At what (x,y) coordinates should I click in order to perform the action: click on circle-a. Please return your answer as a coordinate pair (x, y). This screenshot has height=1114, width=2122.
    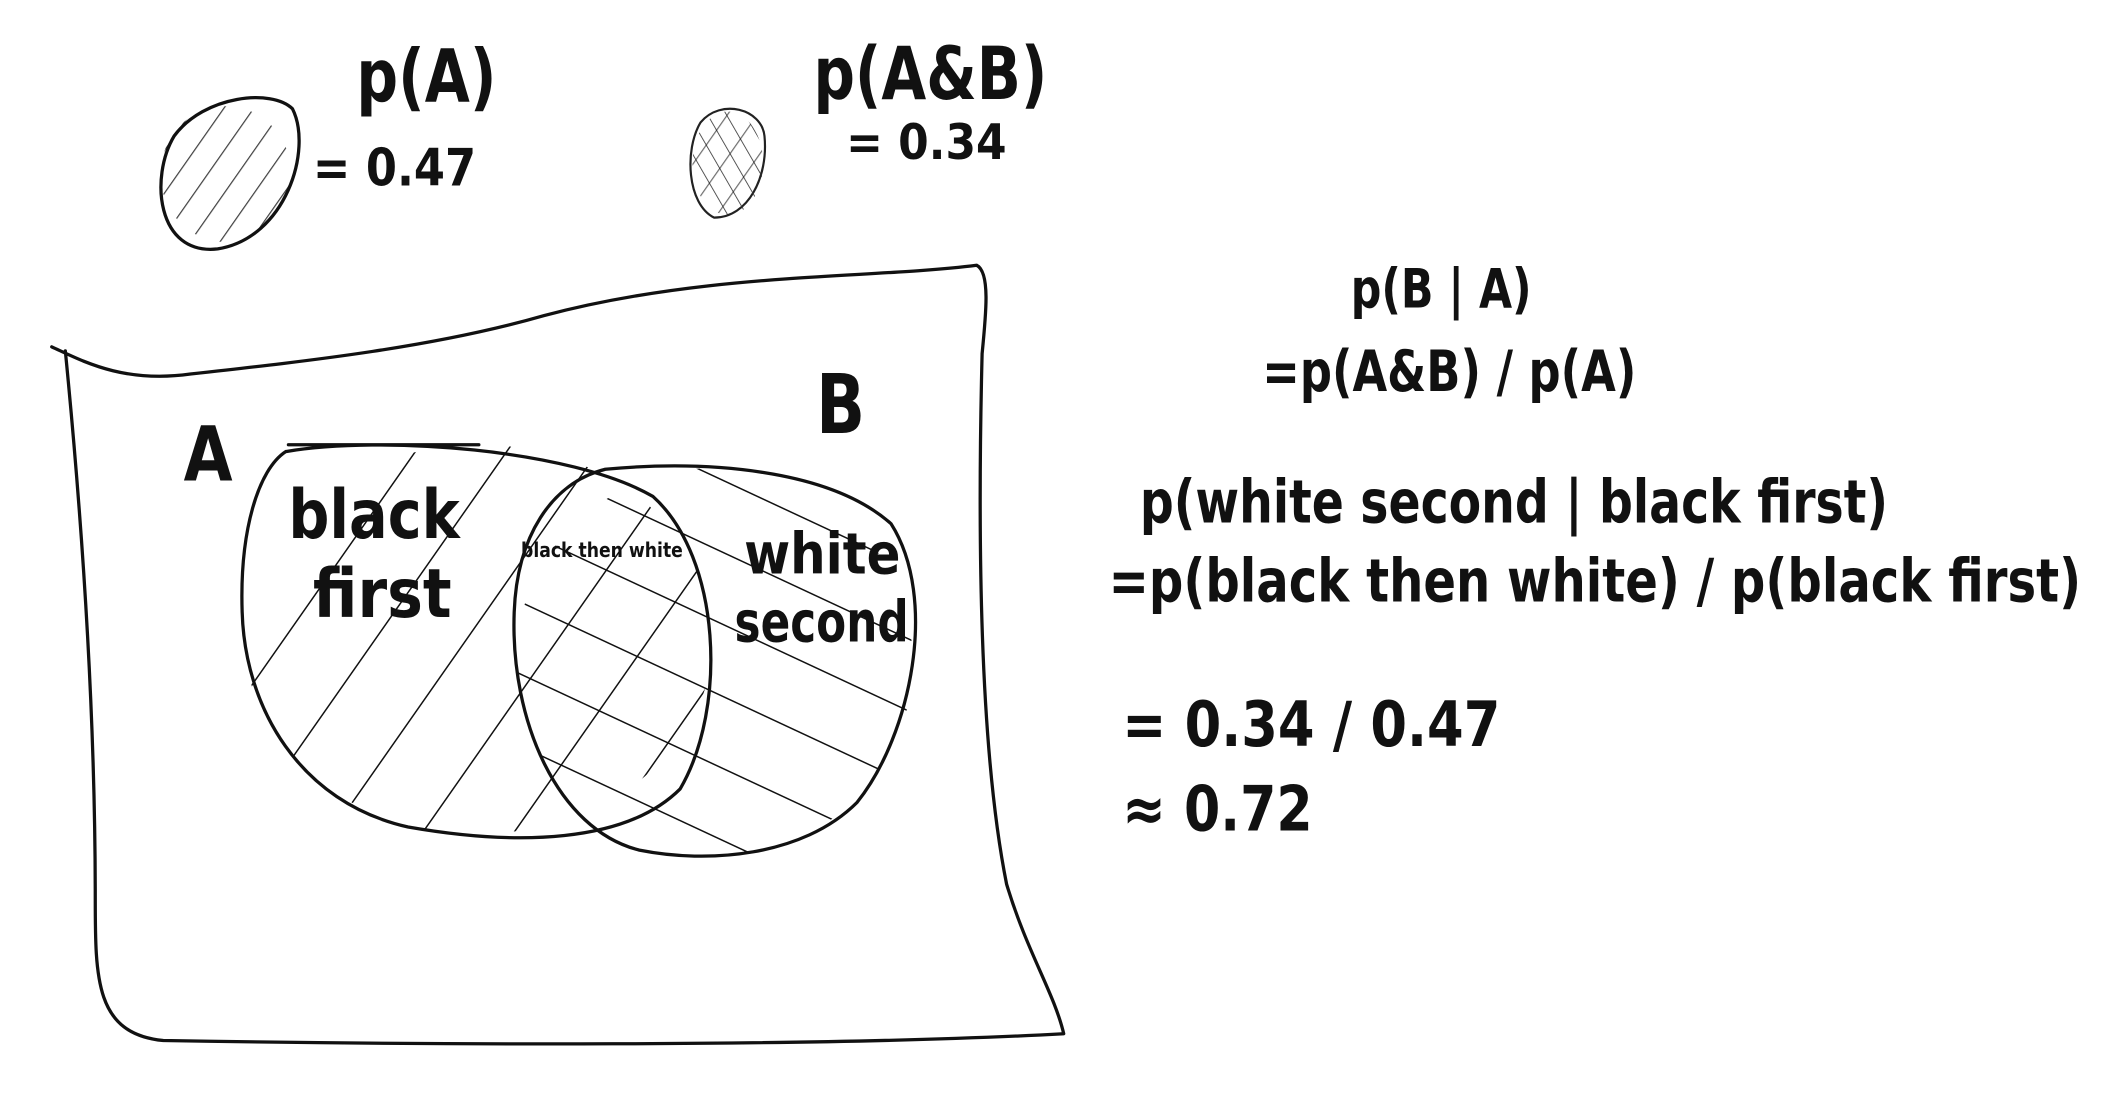
    Looking at the image, I should click on (476, 641).